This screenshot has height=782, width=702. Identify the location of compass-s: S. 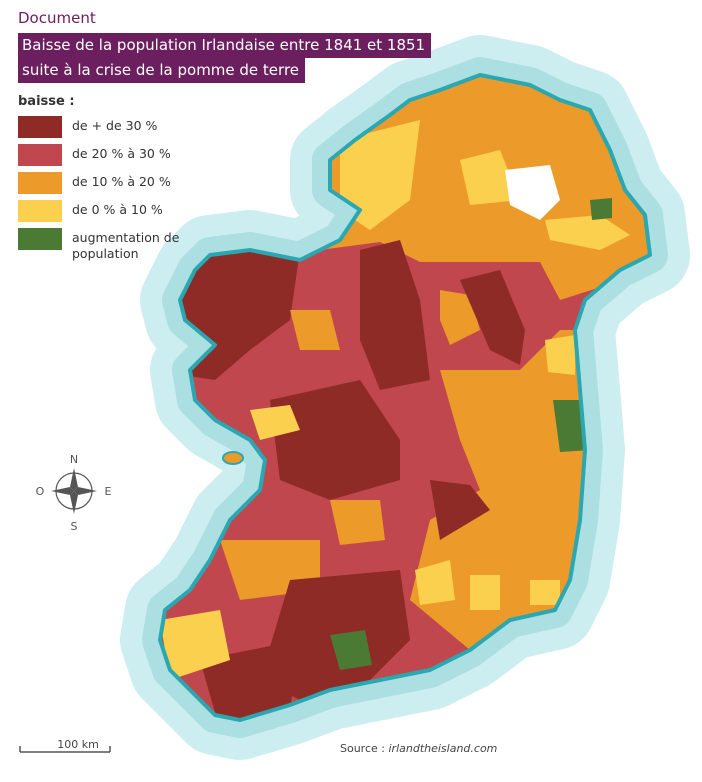
(74, 526).